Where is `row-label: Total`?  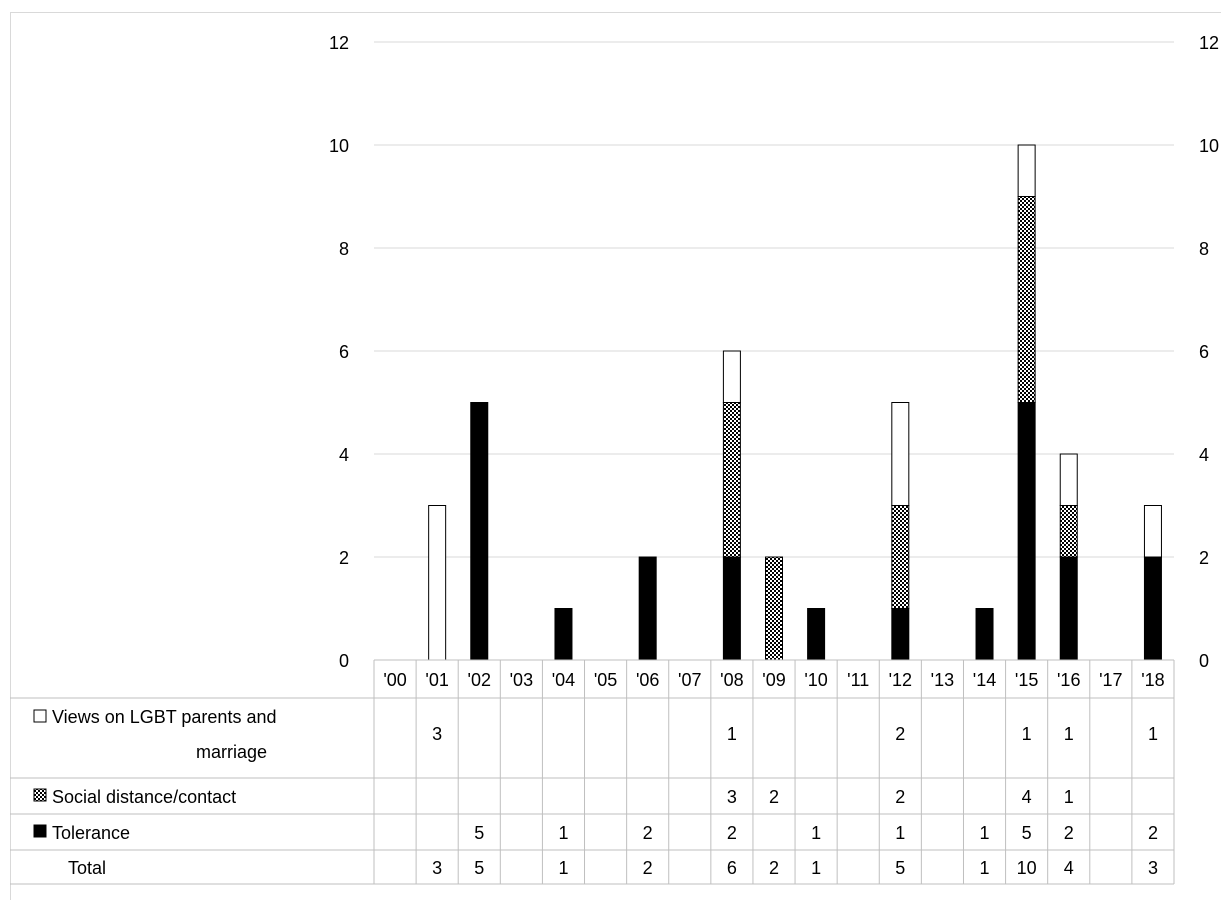 row-label: Total is located at coordinates (87, 868).